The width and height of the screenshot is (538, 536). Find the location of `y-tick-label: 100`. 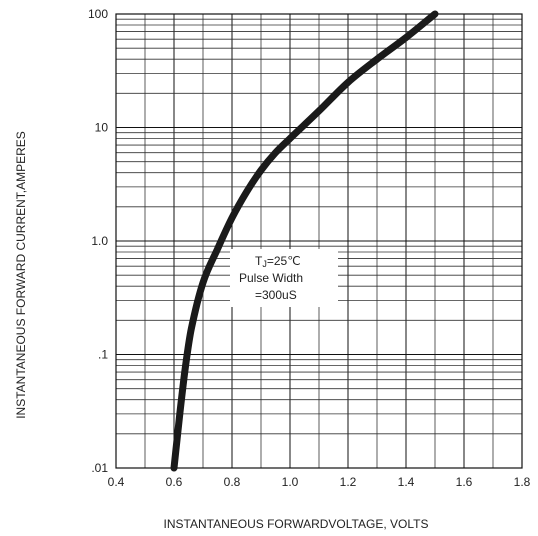

y-tick-label: 100 is located at coordinates (98, 14).